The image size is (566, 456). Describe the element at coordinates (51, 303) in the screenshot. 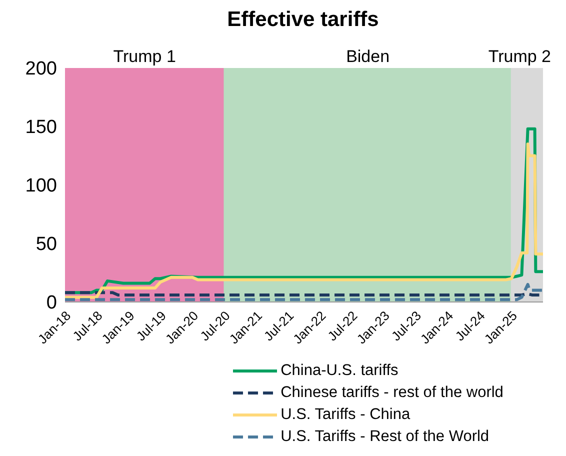

I see `y-tick-label: 0` at that location.